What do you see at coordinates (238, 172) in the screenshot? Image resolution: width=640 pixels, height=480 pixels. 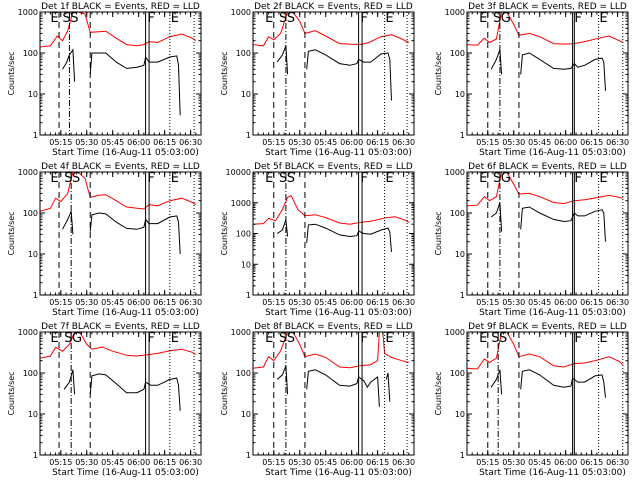 I see `y-tick-label: 10000` at bounding box center [238, 172].